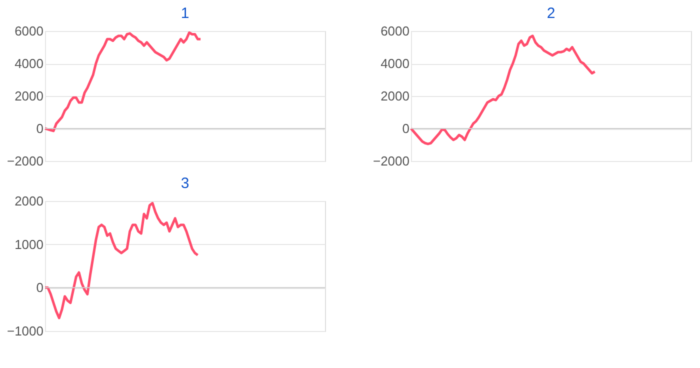 This screenshot has height=368, width=700. Describe the element at coordinates (25, 331) in the screenshot. I see `y-tick-label: −1000` at that location.